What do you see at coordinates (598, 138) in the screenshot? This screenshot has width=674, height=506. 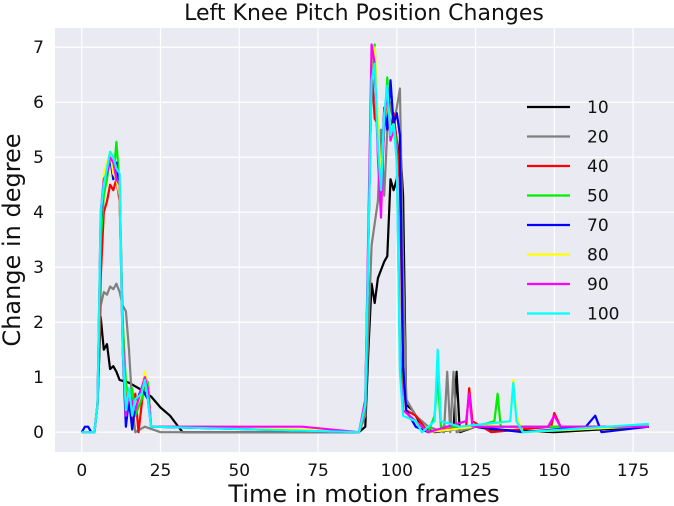 I see `legend-label-20: 20` at bounding box center [598, 138].